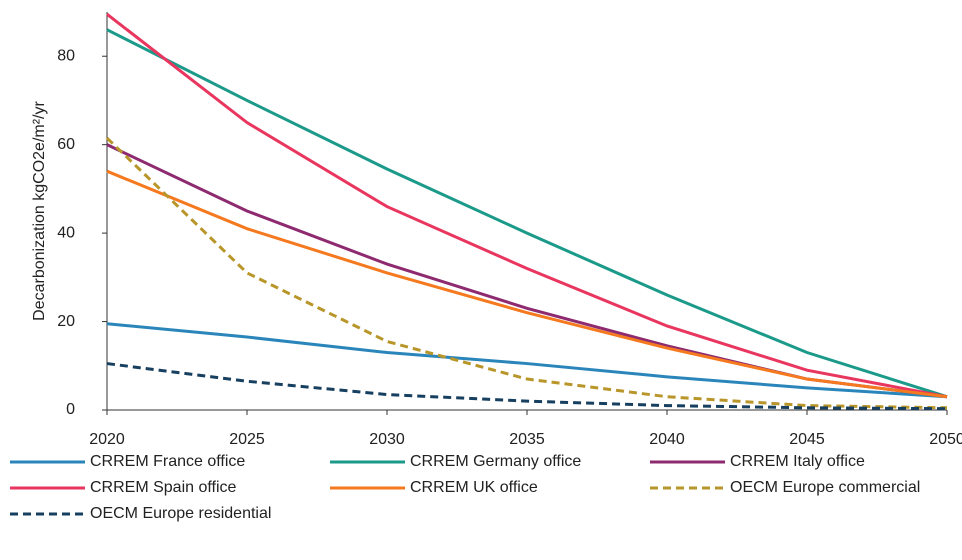 Image resolution: width=962 pixels, height=560 pixels. I want to click on y-tick-label: 0, so click(70, 409).